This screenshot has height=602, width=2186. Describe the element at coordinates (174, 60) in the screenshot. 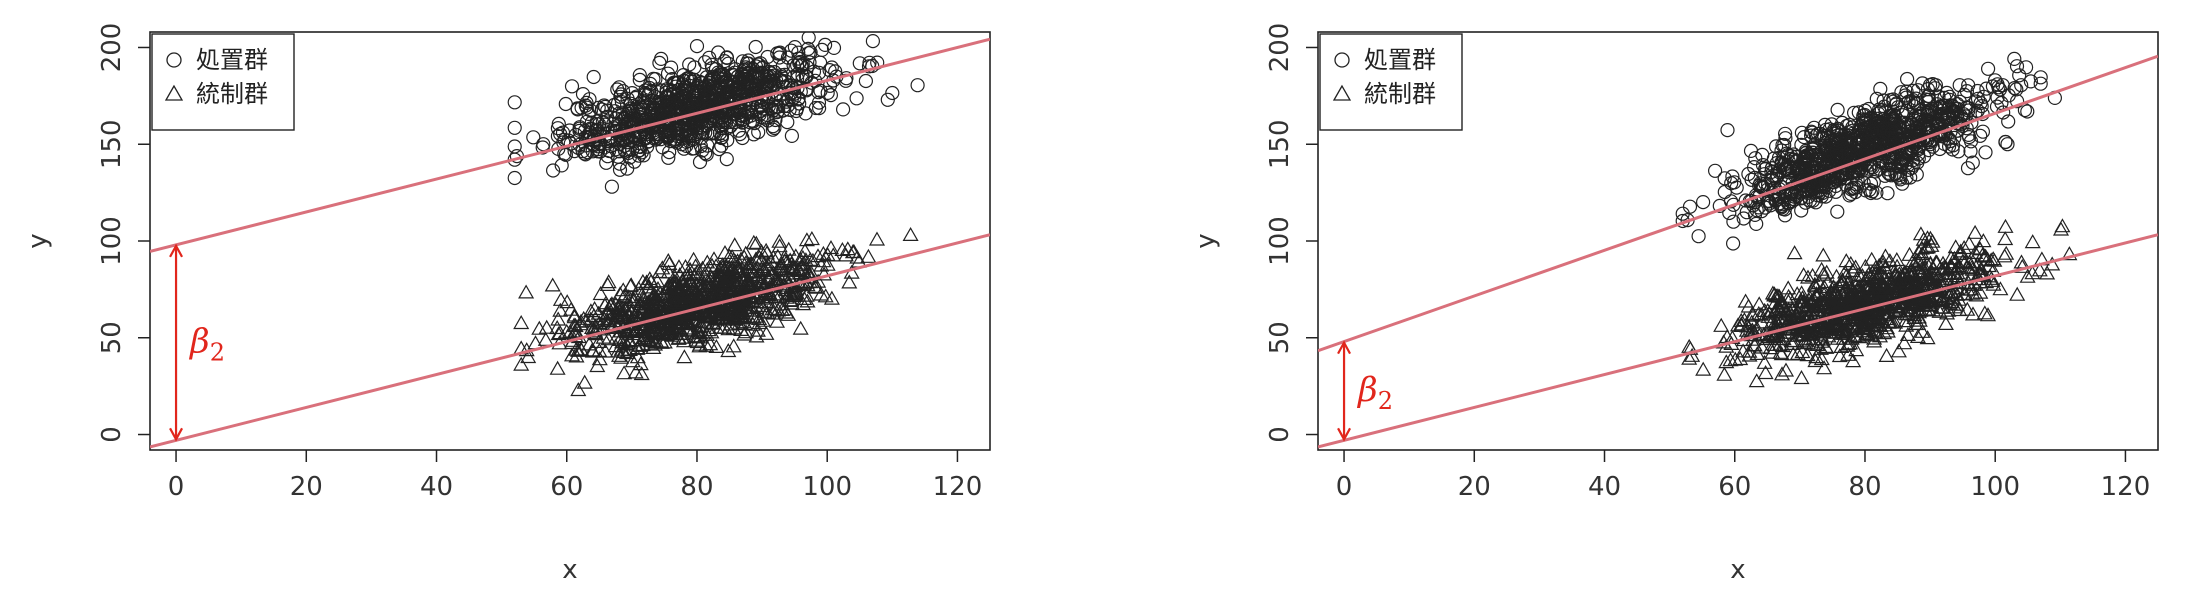

I see `legend-marker-circle` at that location.